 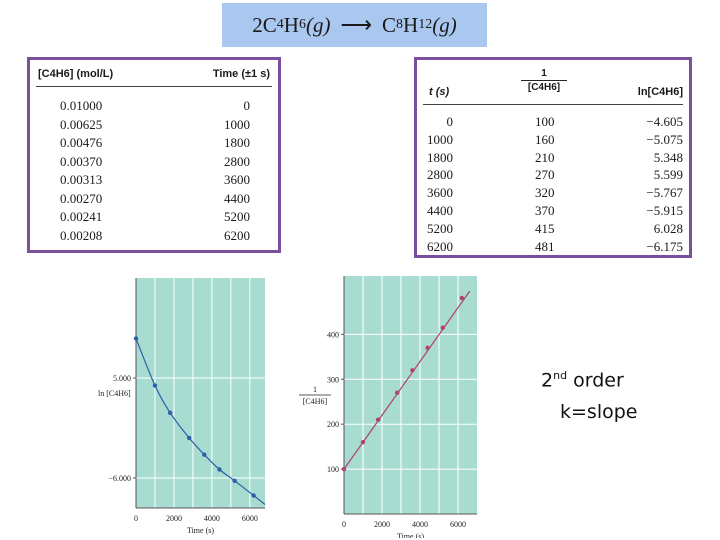 I want to click on slope-note: k=slope, so click(x=599, y=412).